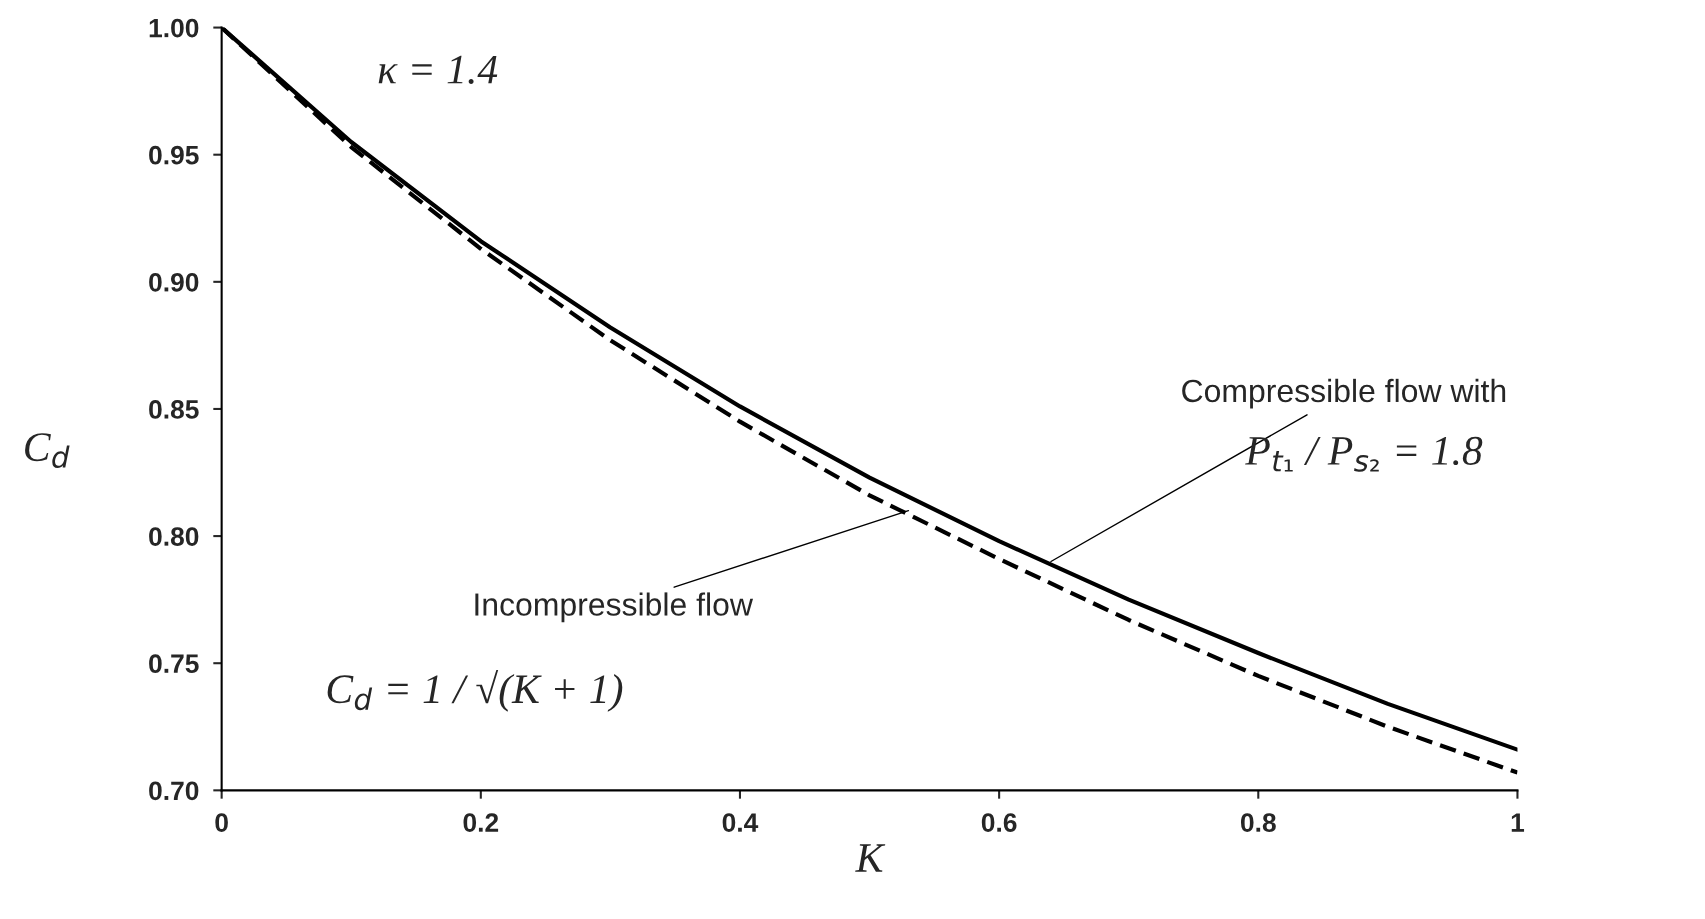 The width and height of the screenshot is (1705, 919). I want to click on annotation: Incompressible flow, so click(614, 607).